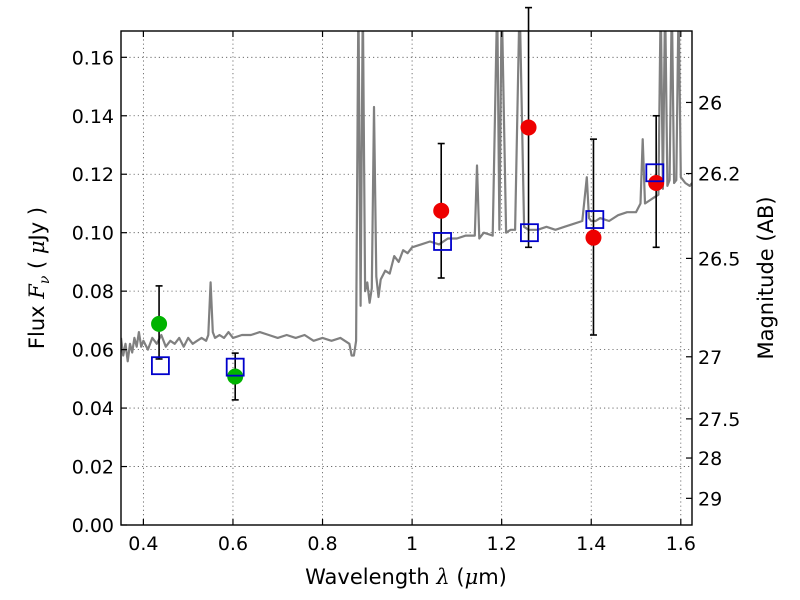 This screenshot has height=600, width=800. What do you see at coordinates (710, 103) in the screenshot?
I see `y2-tick-label: 26` at bounding box center [710, 103].